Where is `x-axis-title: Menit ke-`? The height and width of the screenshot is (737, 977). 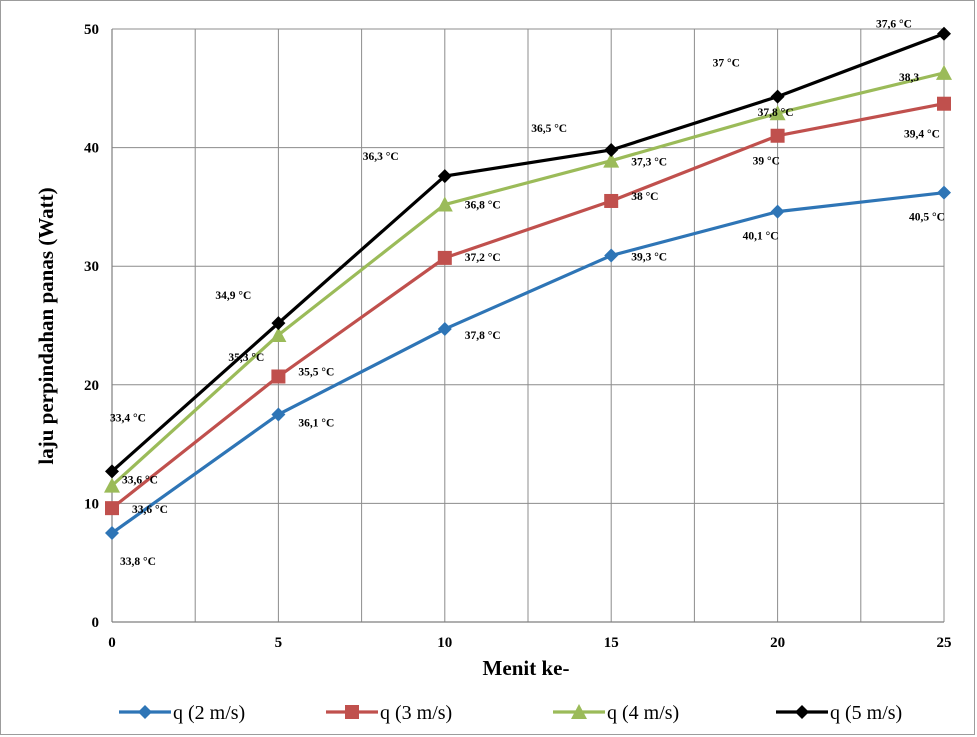 x-axis-title: Menit ke- is located at coordinates (526, 668).